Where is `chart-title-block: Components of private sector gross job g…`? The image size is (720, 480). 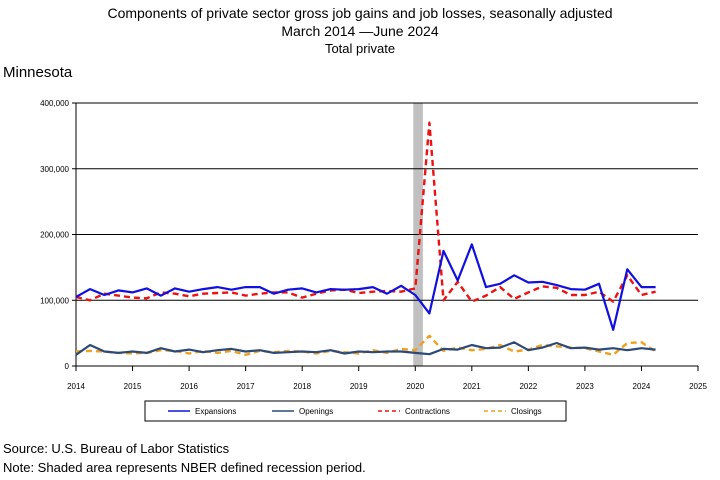 chart-title-block: Components of private sector gross job g… is located at coordinates (360, 30).